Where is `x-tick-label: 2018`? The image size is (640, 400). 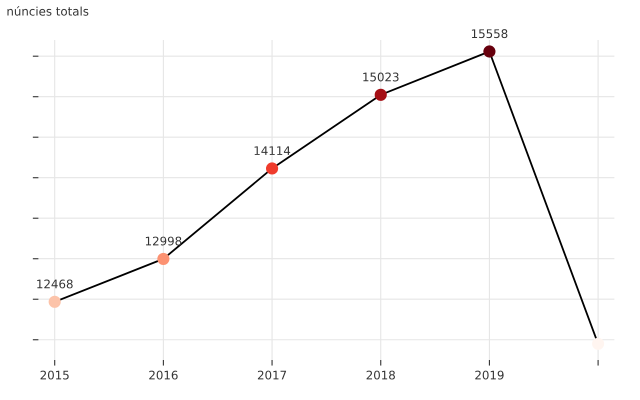
x-tick-label: 2018 is located at coordinates (380, 375).